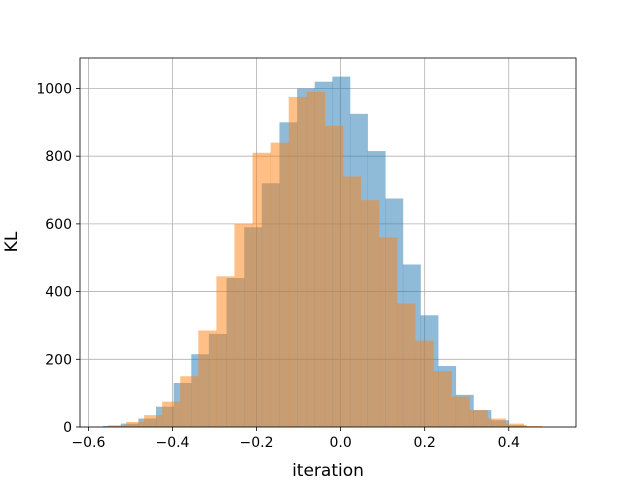 This screenshot has height=480, width=640. What do you see at coordinates (295, 439) in the screenshot?
I see `x-axis: −0.6 −0.4 −0.2 0.0 0.2 0.4` at bounding box center [295, 439].